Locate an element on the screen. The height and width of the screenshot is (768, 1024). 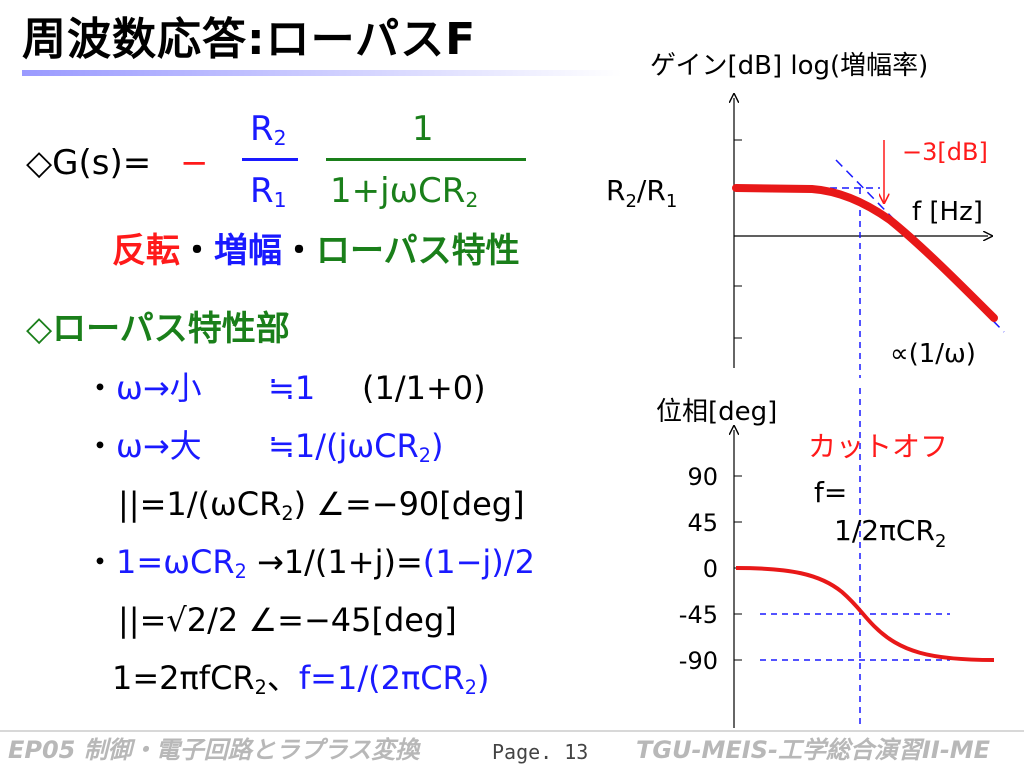
phase-tick-label: 45 is located at coordinates (702, 523).